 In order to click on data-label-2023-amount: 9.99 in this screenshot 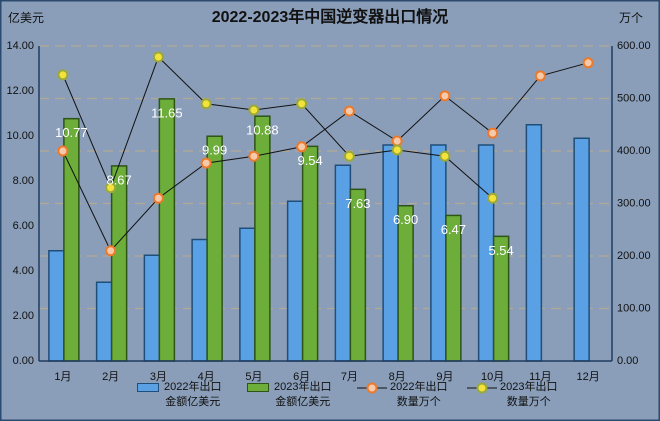, I will do `click(214, 150)`.